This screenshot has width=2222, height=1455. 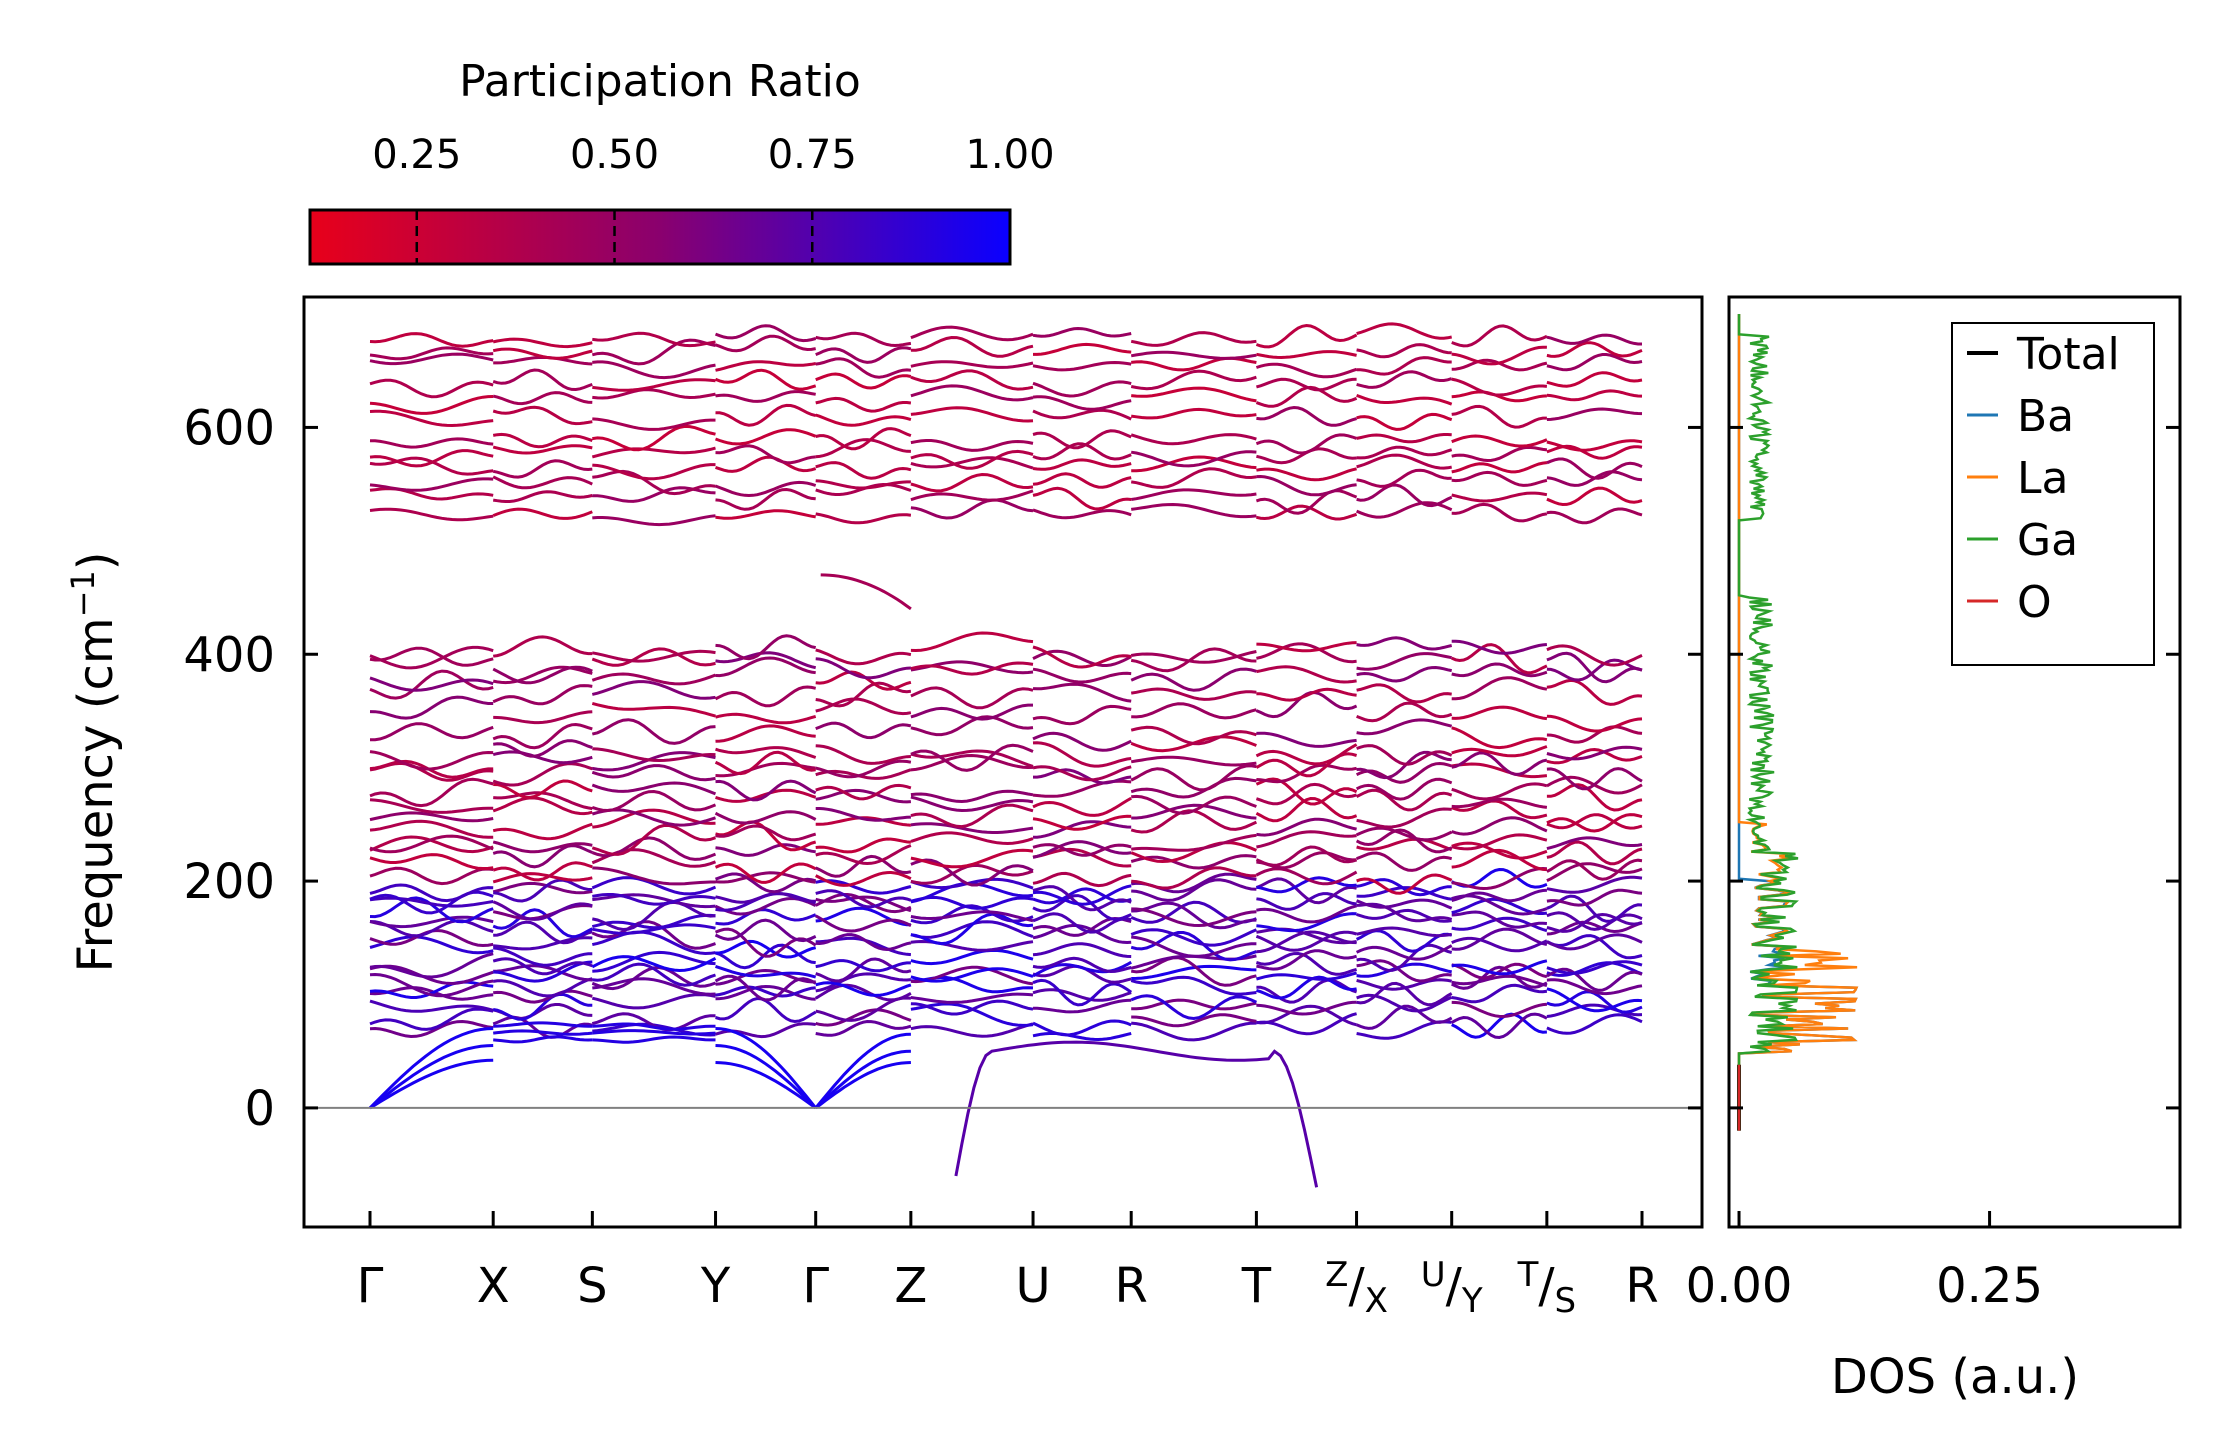 I want to click on high-symmetry-label: R, so click(x=1131, y=1286).